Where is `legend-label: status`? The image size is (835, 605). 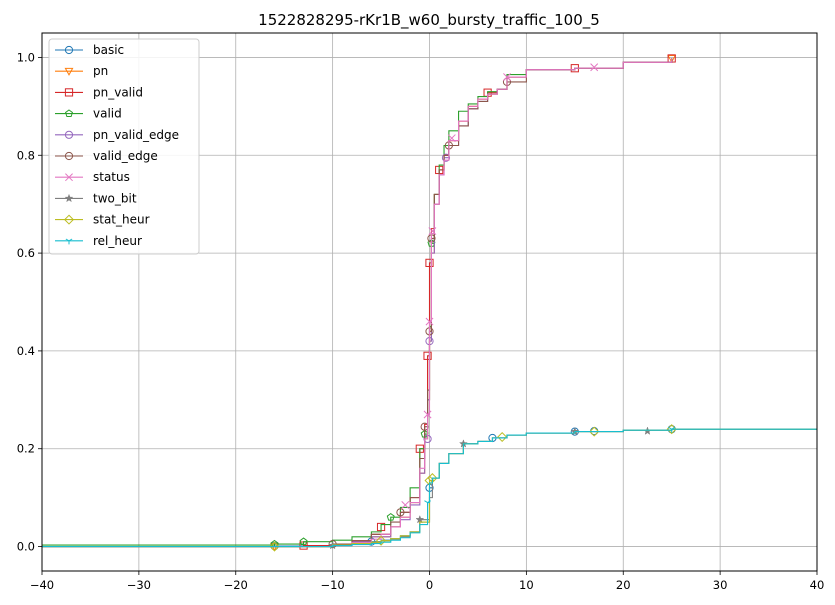 legend-label: status is located at coordinates (111, 177).